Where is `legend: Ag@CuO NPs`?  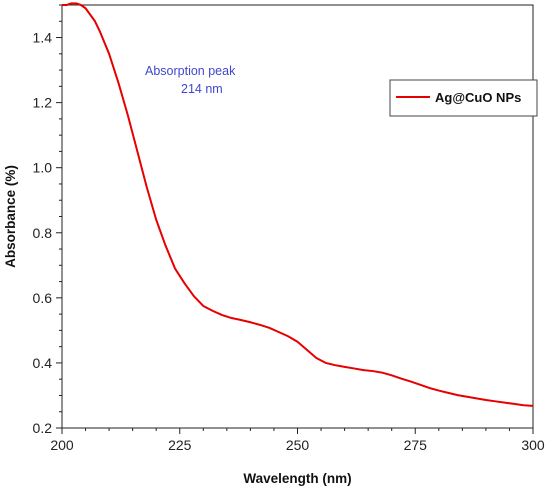 legend: Ag@CuO NPs is located at coordinates (463, 98).